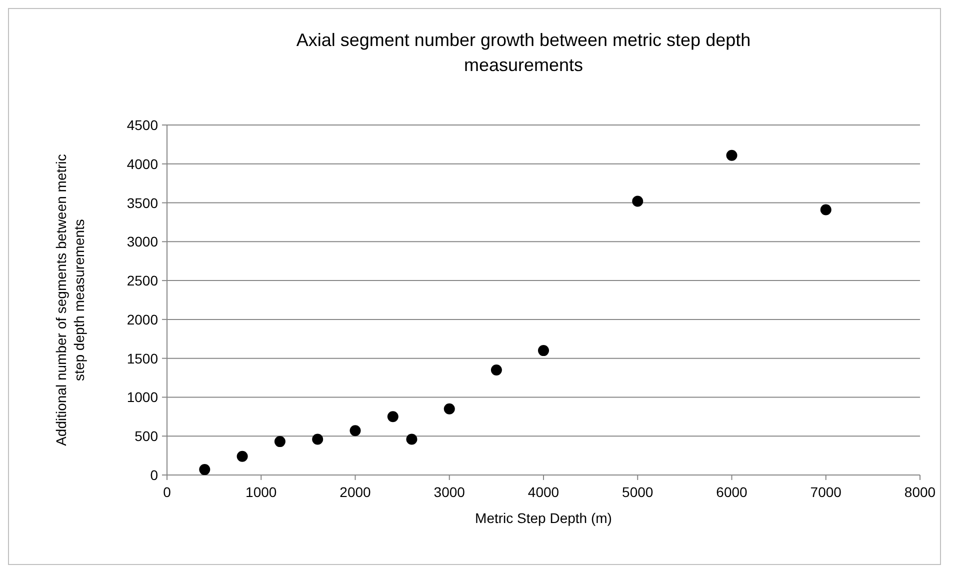 The image size is (956, 580). Describe the element at coordinates (142, 164) in the screenshot. I see `y-tick-label: 4000` at that location.